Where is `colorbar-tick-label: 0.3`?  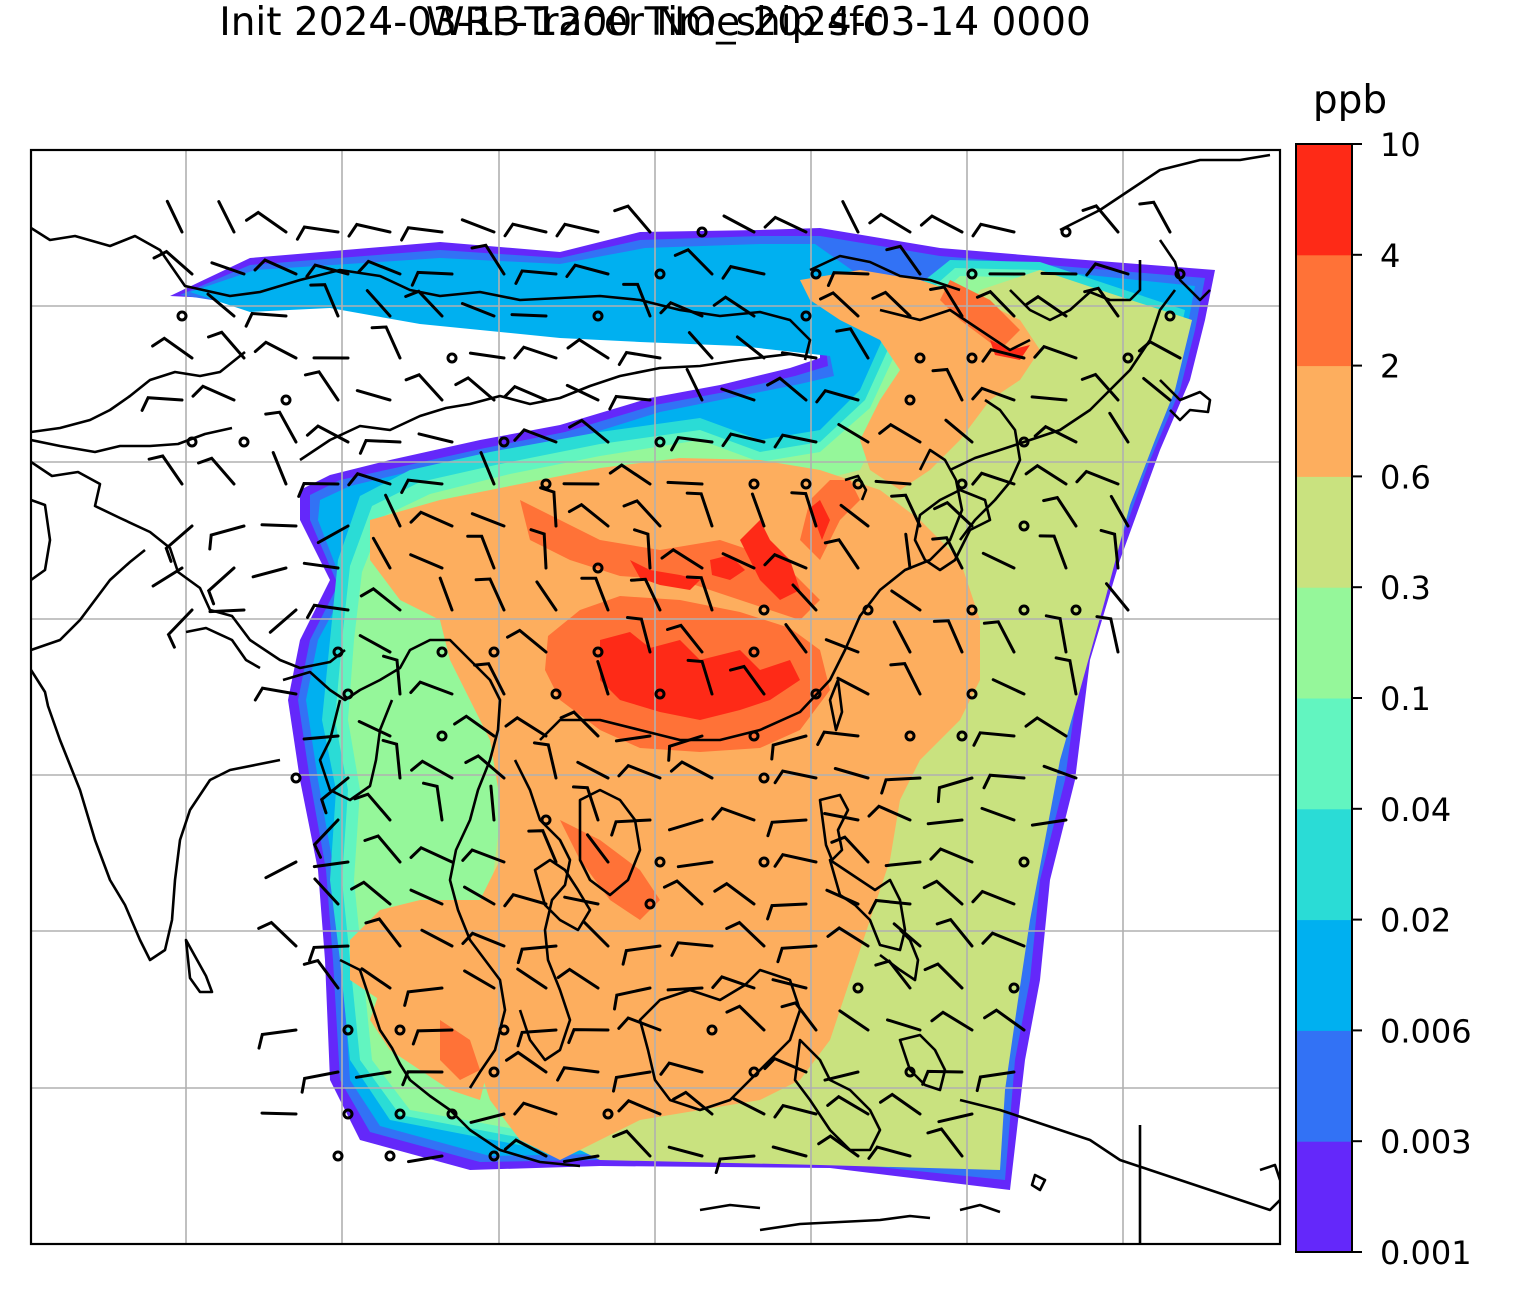
colorbar-tick-label: 0.3 is located at coordinates (1405, 588).